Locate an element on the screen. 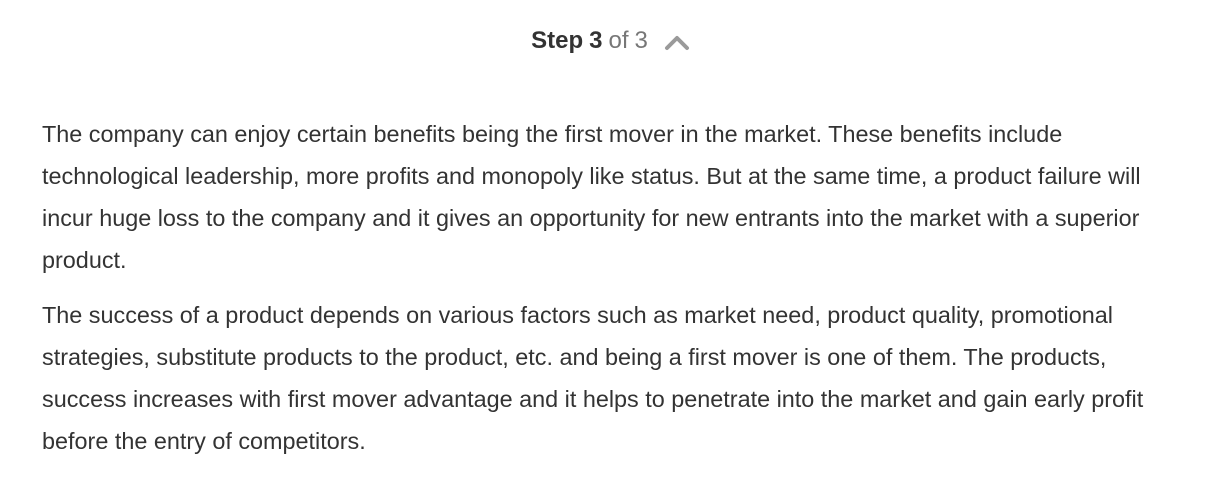 The height and width of the screenshot is (502, 1221). step-of-label: of is located at coordinates (618, 40).